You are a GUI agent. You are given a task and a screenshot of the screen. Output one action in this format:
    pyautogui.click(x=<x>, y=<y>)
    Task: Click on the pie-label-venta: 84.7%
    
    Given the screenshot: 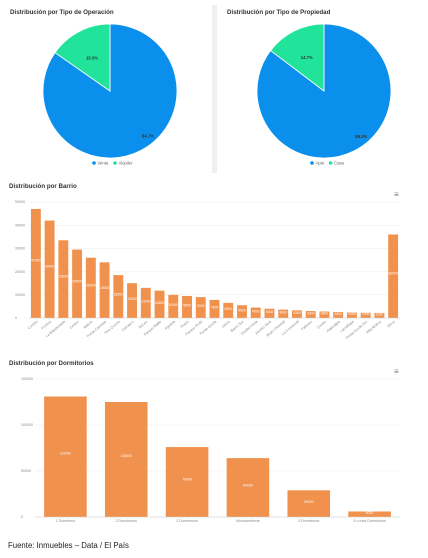 What is the action you would take?
    pyautogui.click(x=148, y=135)
    